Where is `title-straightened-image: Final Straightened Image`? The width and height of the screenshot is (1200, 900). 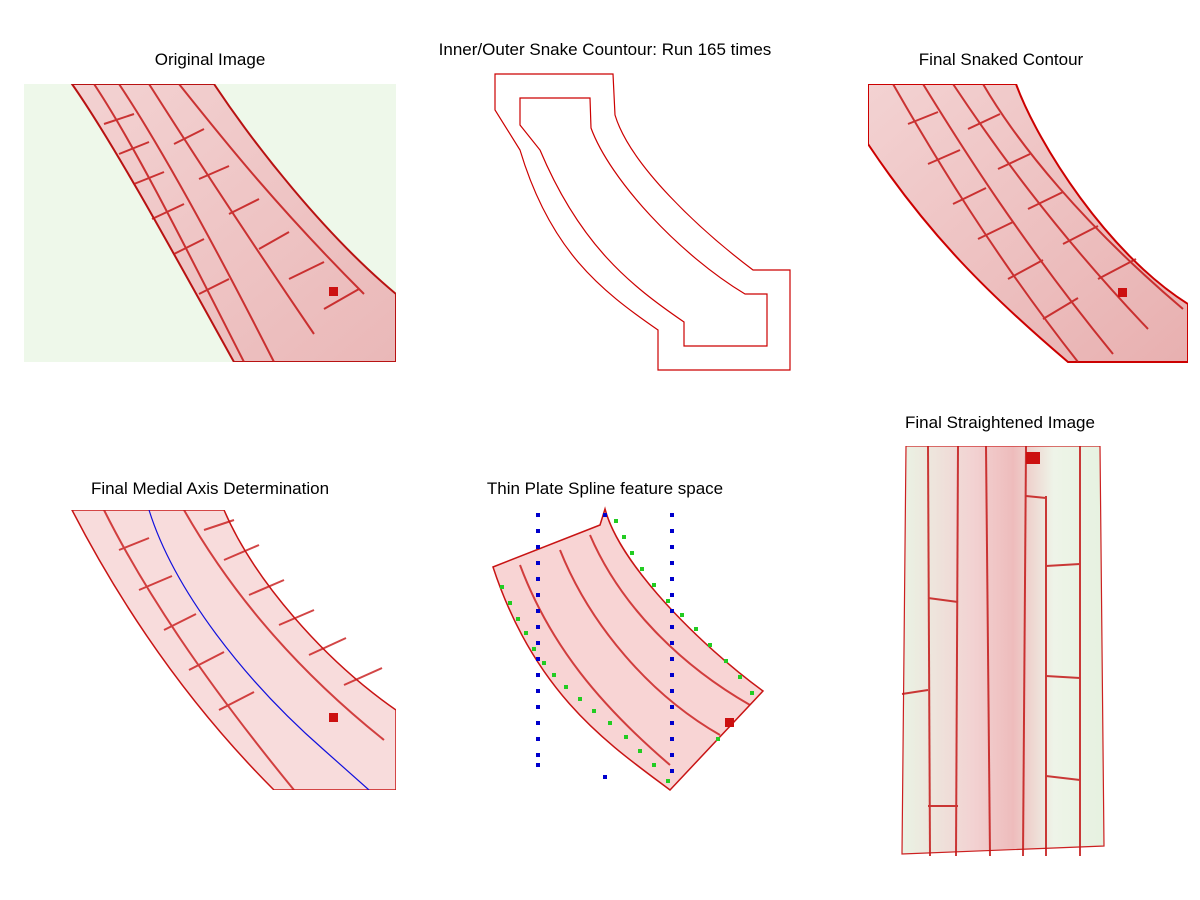 title-straightened-image: Final Straightened Image is located at coordinates (1000, 422).